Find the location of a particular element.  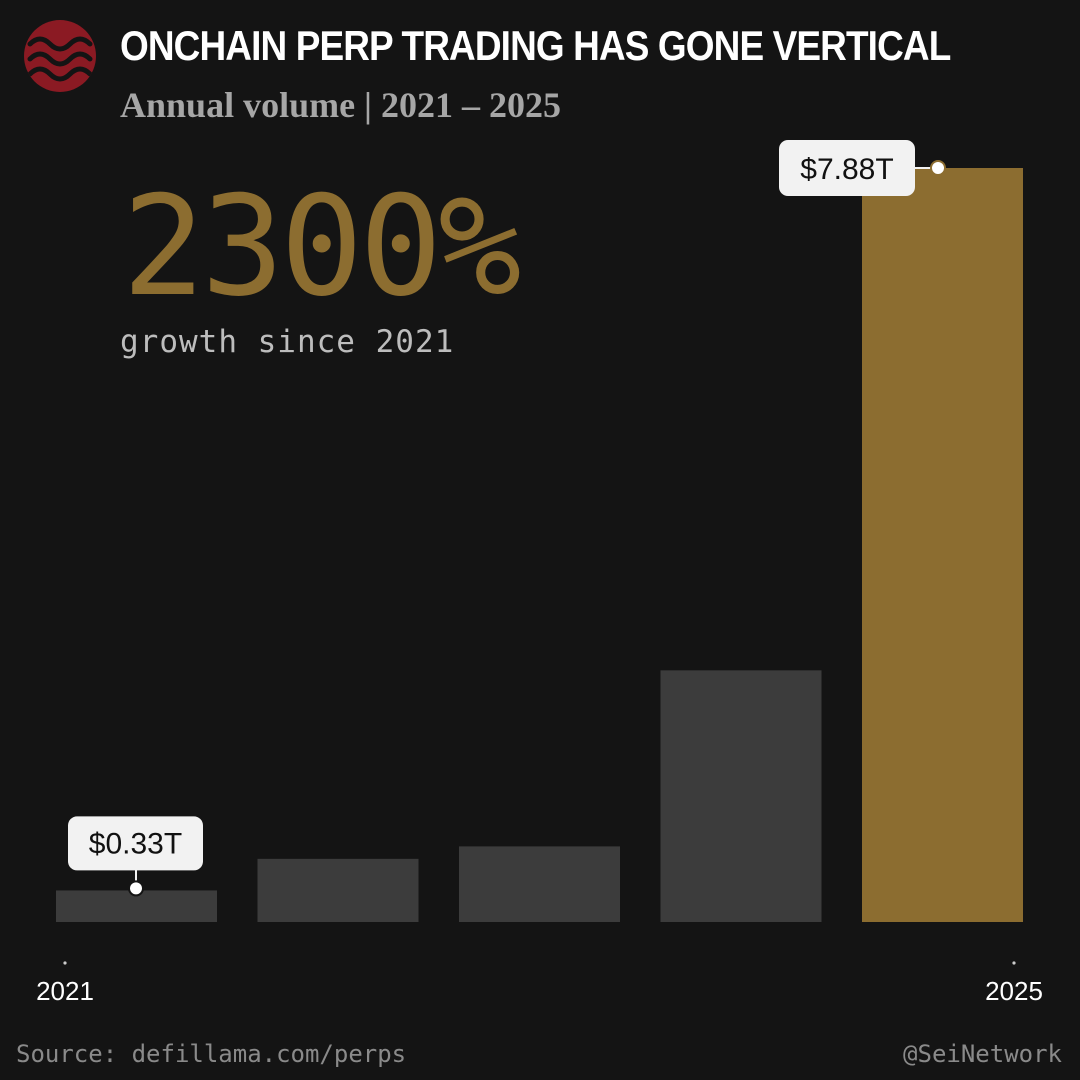

tick-label-2025: 2025 is located at coordinates (1014, 991).